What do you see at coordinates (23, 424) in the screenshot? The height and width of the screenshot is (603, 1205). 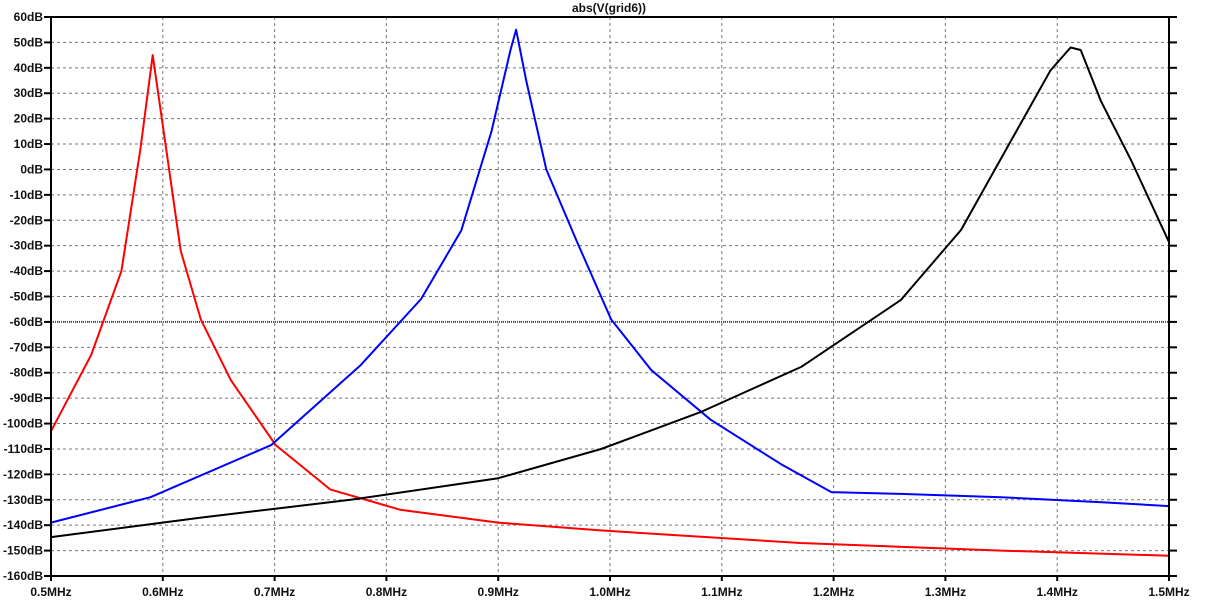 I see `y-tick-label: -100dB` at bounding box center [23, 424].